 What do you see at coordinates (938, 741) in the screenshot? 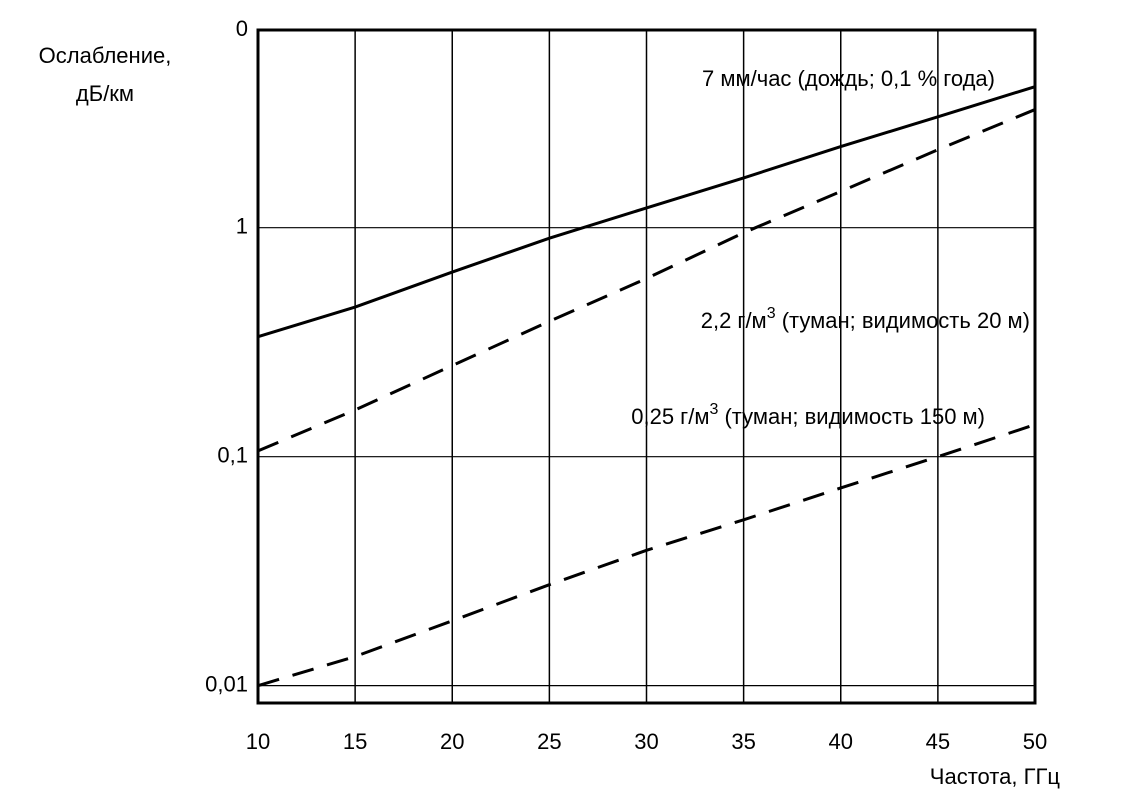
I see `x-tick-label: 45` at bounding box center [938, 741].